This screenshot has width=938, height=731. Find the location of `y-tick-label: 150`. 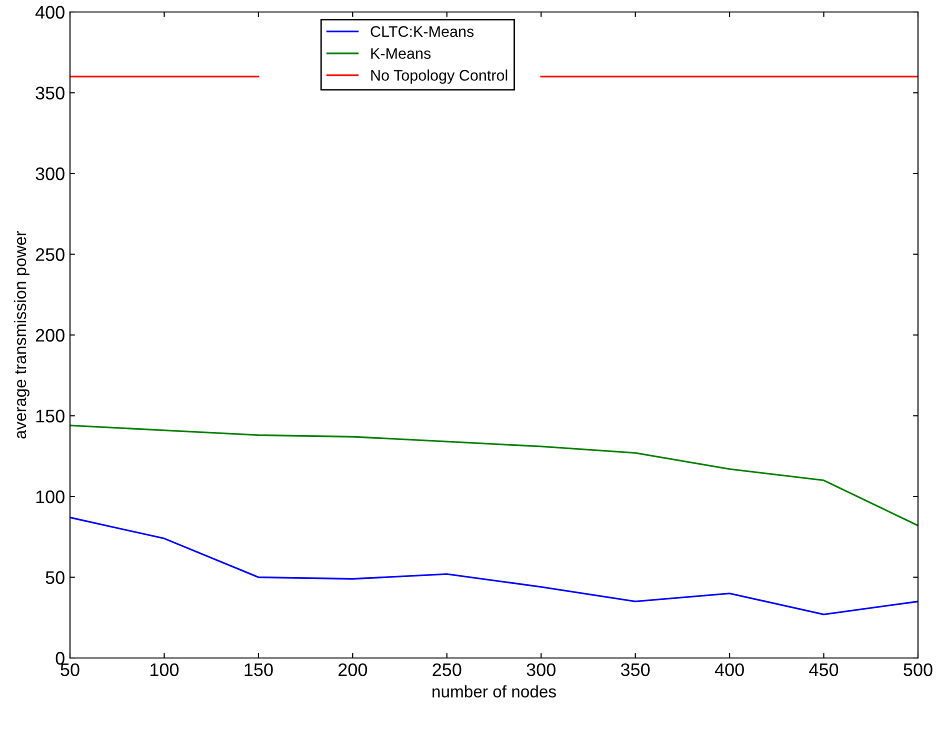

y-tick-label: 150 is located at coordinates (50, 416).